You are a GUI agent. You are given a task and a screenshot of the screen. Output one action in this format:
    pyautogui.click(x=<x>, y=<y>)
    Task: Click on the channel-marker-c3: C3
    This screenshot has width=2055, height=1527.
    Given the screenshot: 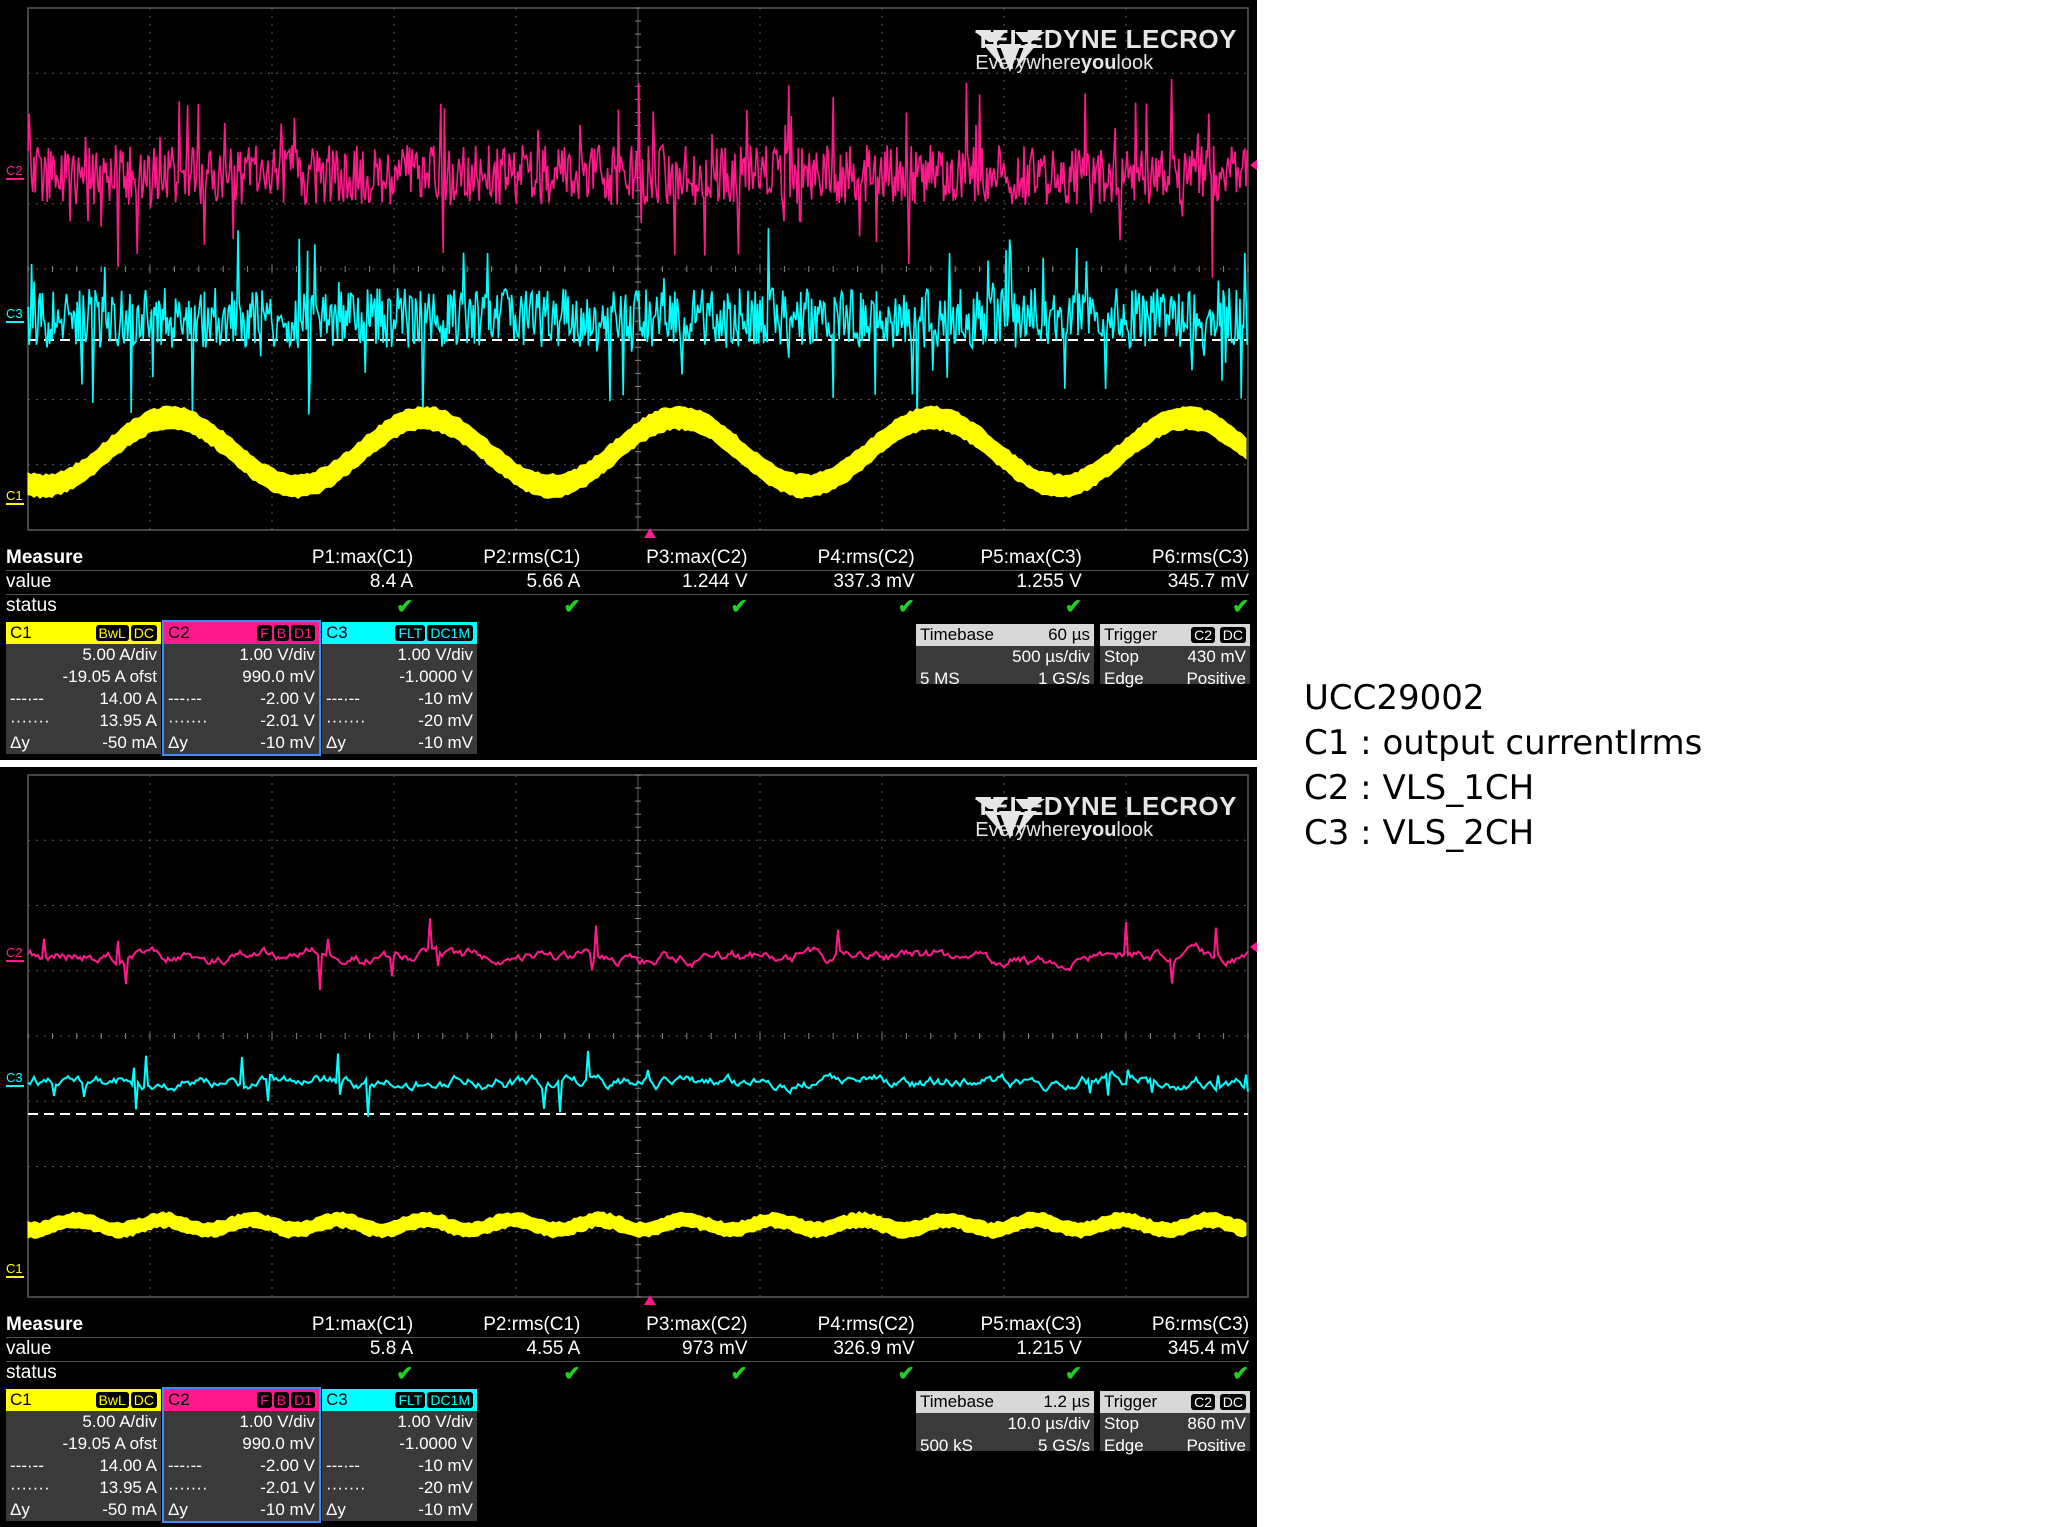 What is the action you would take?
    pyautogui.click(x=14, y=313)
    